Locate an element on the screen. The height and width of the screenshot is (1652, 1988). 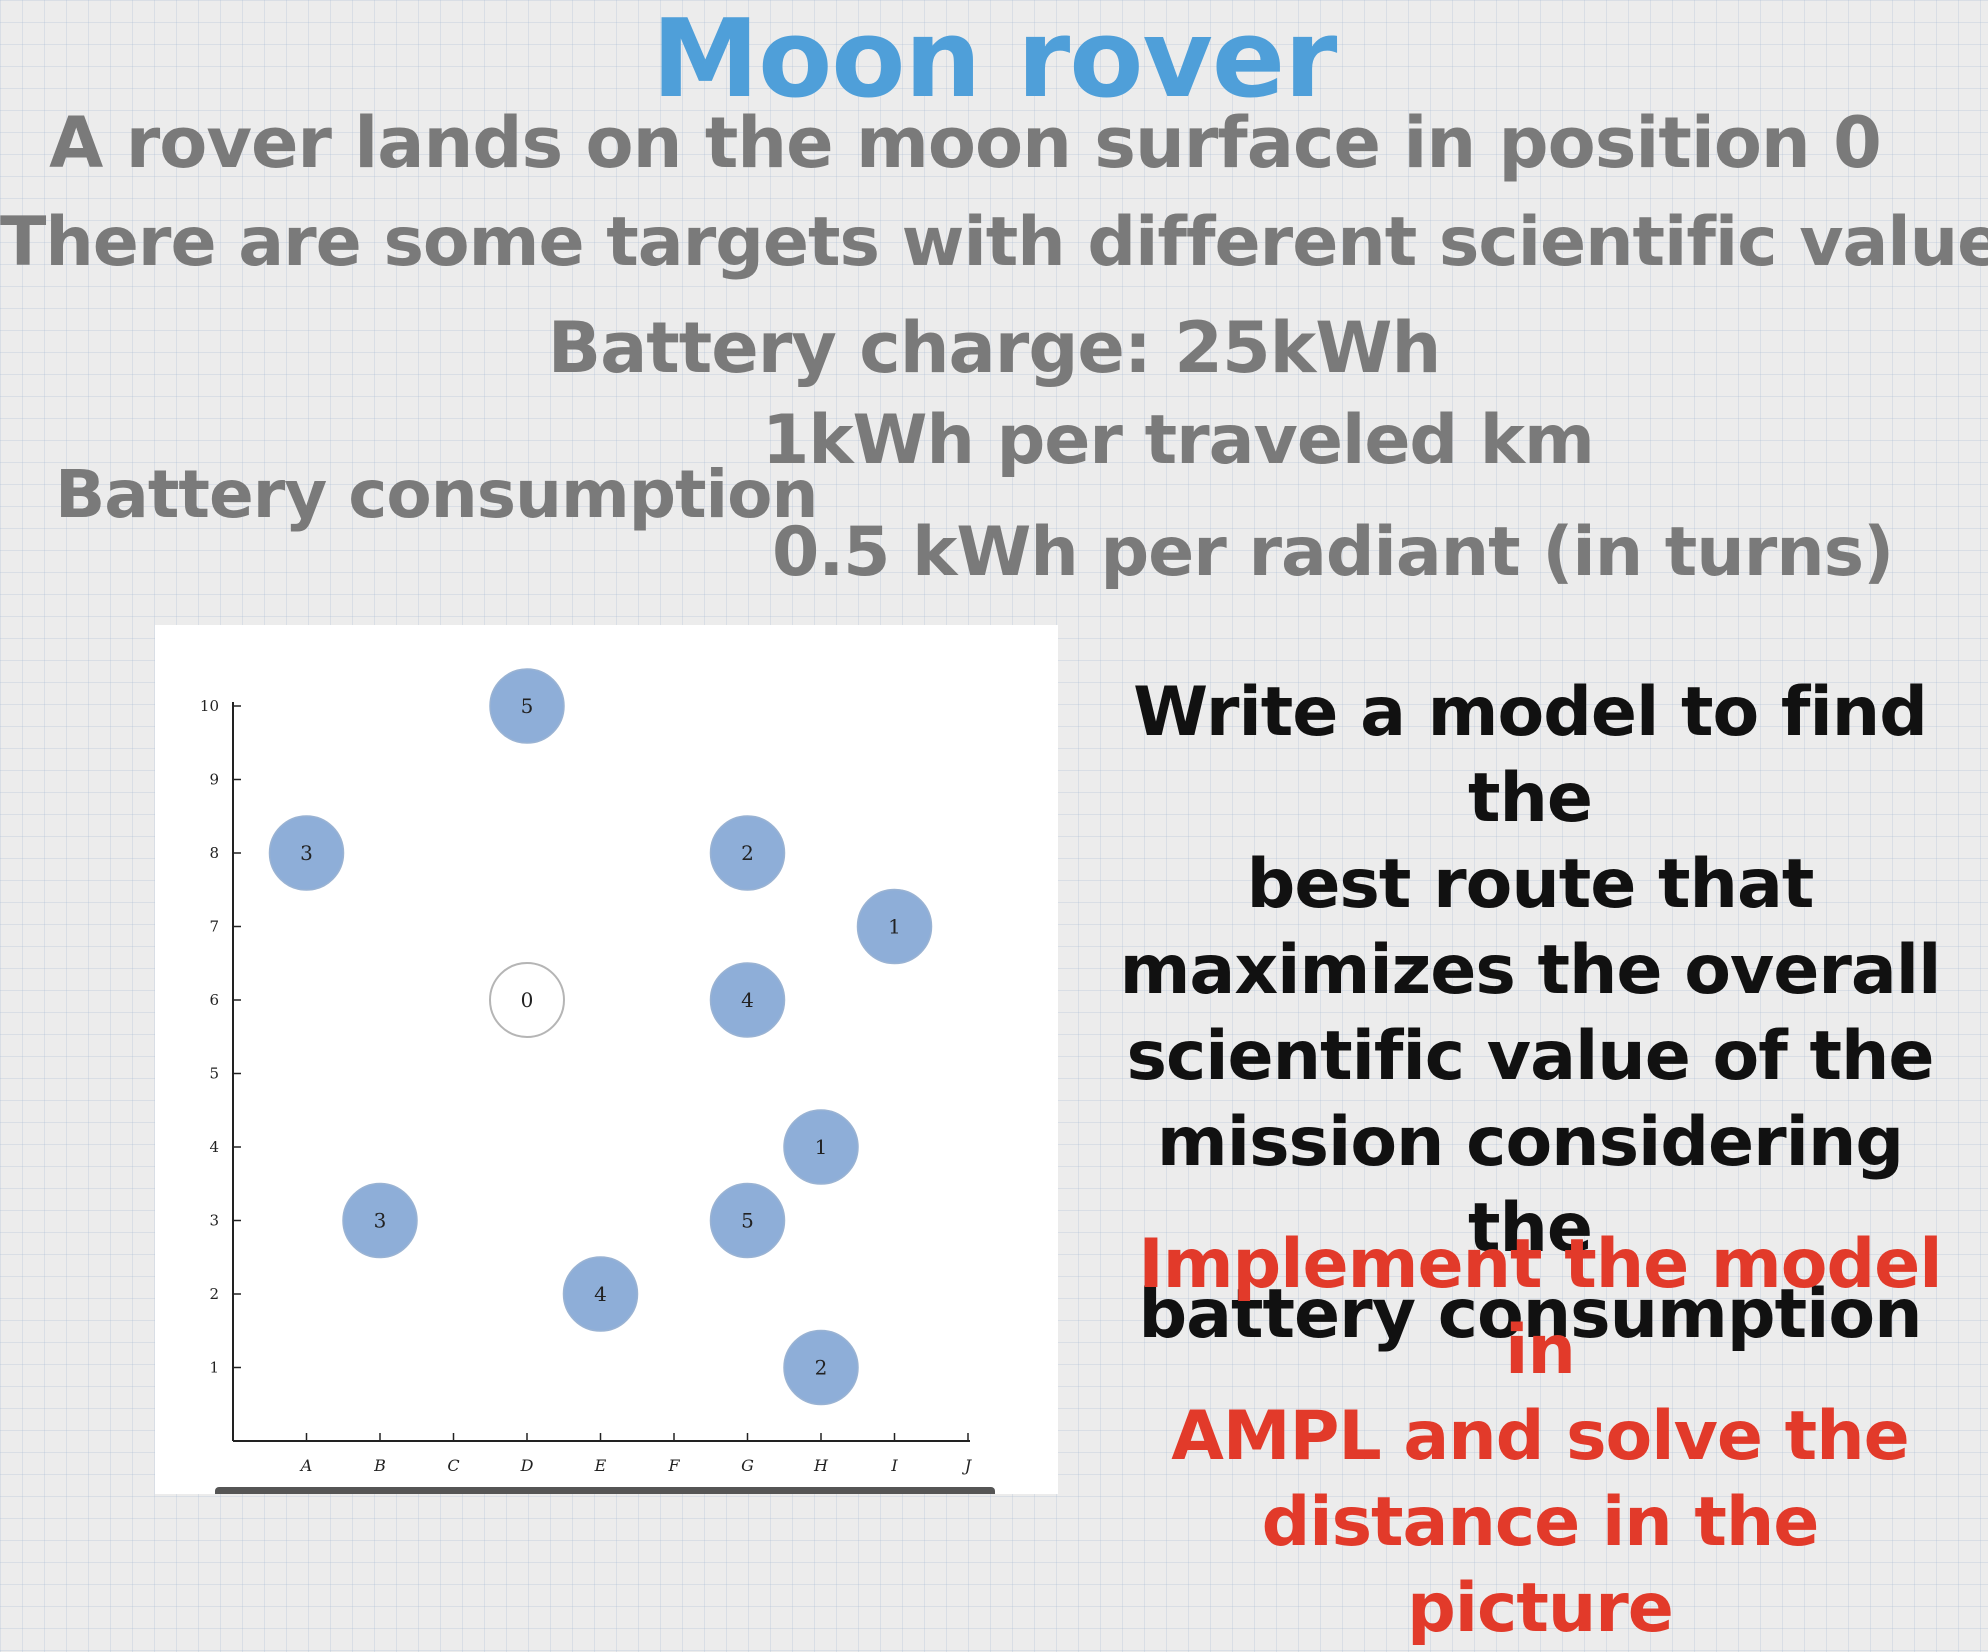
y-tick-label: 4 is located at coordinates (214, 1147).